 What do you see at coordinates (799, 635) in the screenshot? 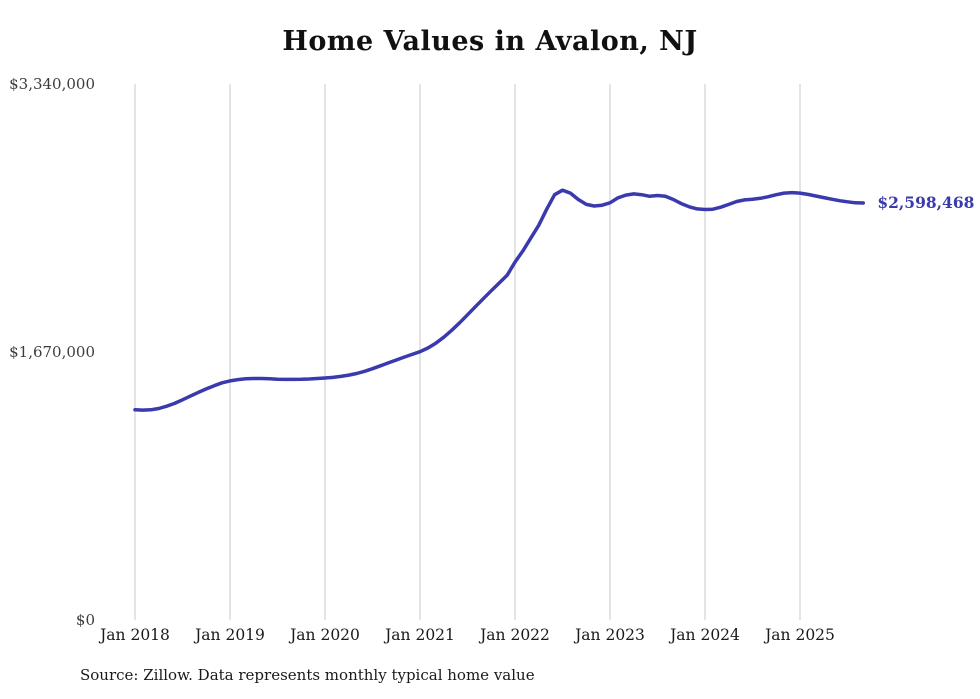
I see `x-axis-tick-label: Jan 2025` at bounding box center [799, 635].